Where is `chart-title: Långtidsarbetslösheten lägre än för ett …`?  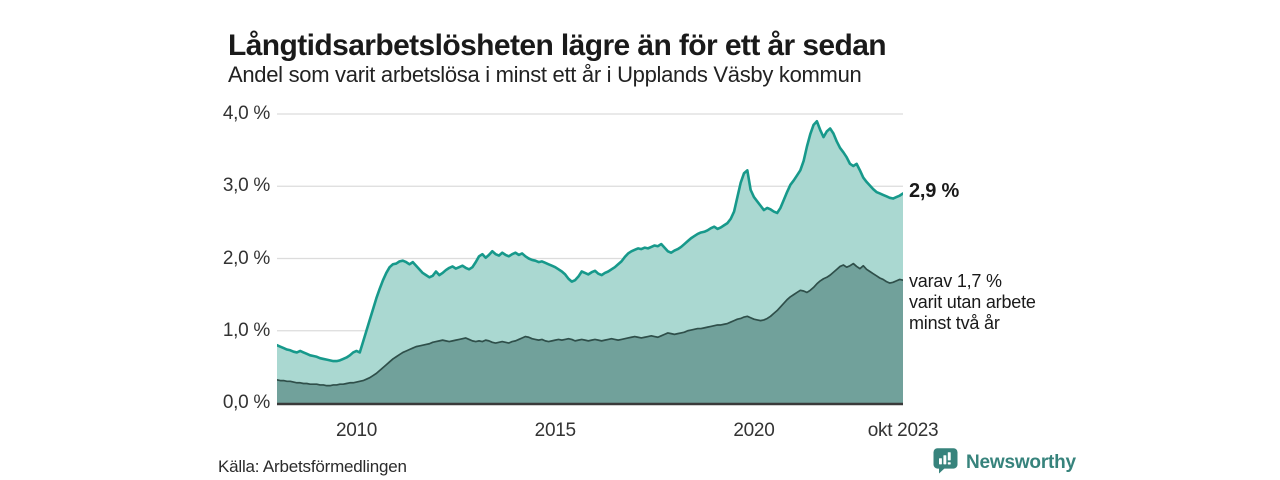 chart-title: Långtidsarbetslösheten lägre än för ett … is located at coordinates (557, 46).